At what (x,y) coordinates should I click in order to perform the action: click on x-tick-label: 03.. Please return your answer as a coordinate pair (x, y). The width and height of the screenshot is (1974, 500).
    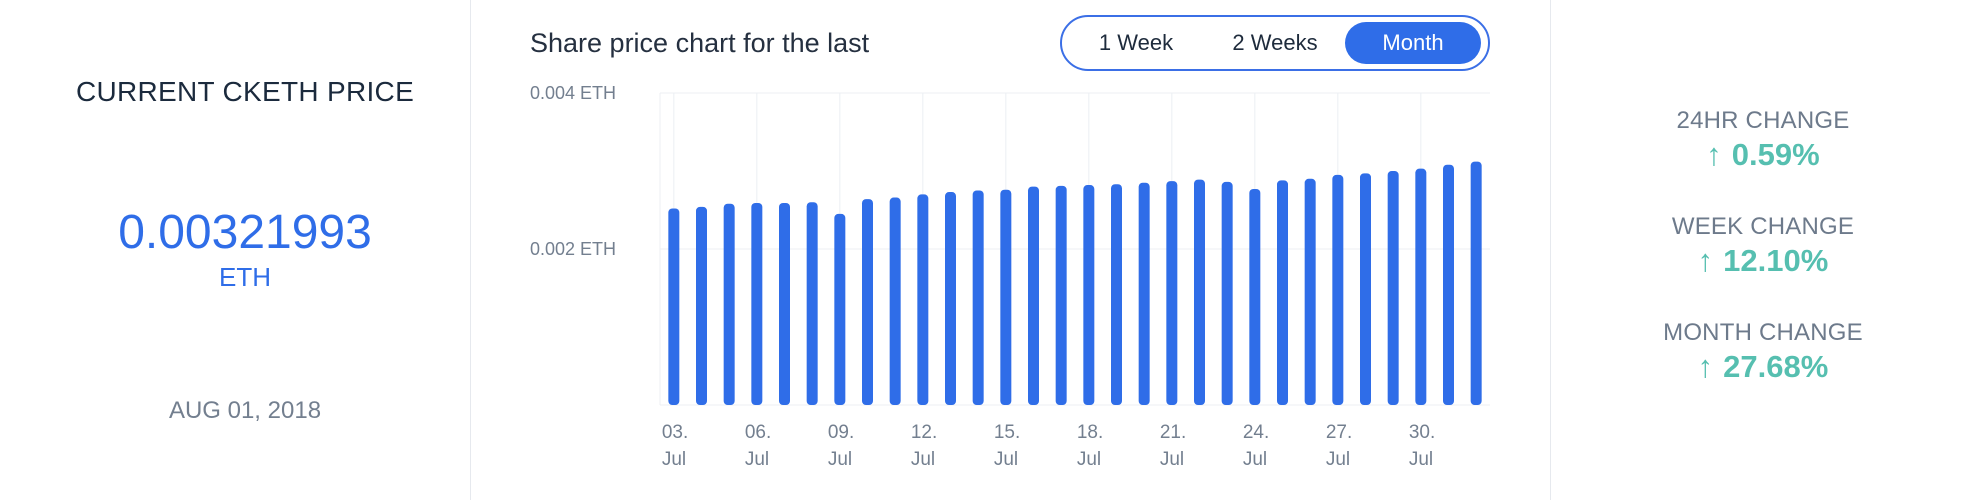
    Looking at the image, I should click on (675, 432).